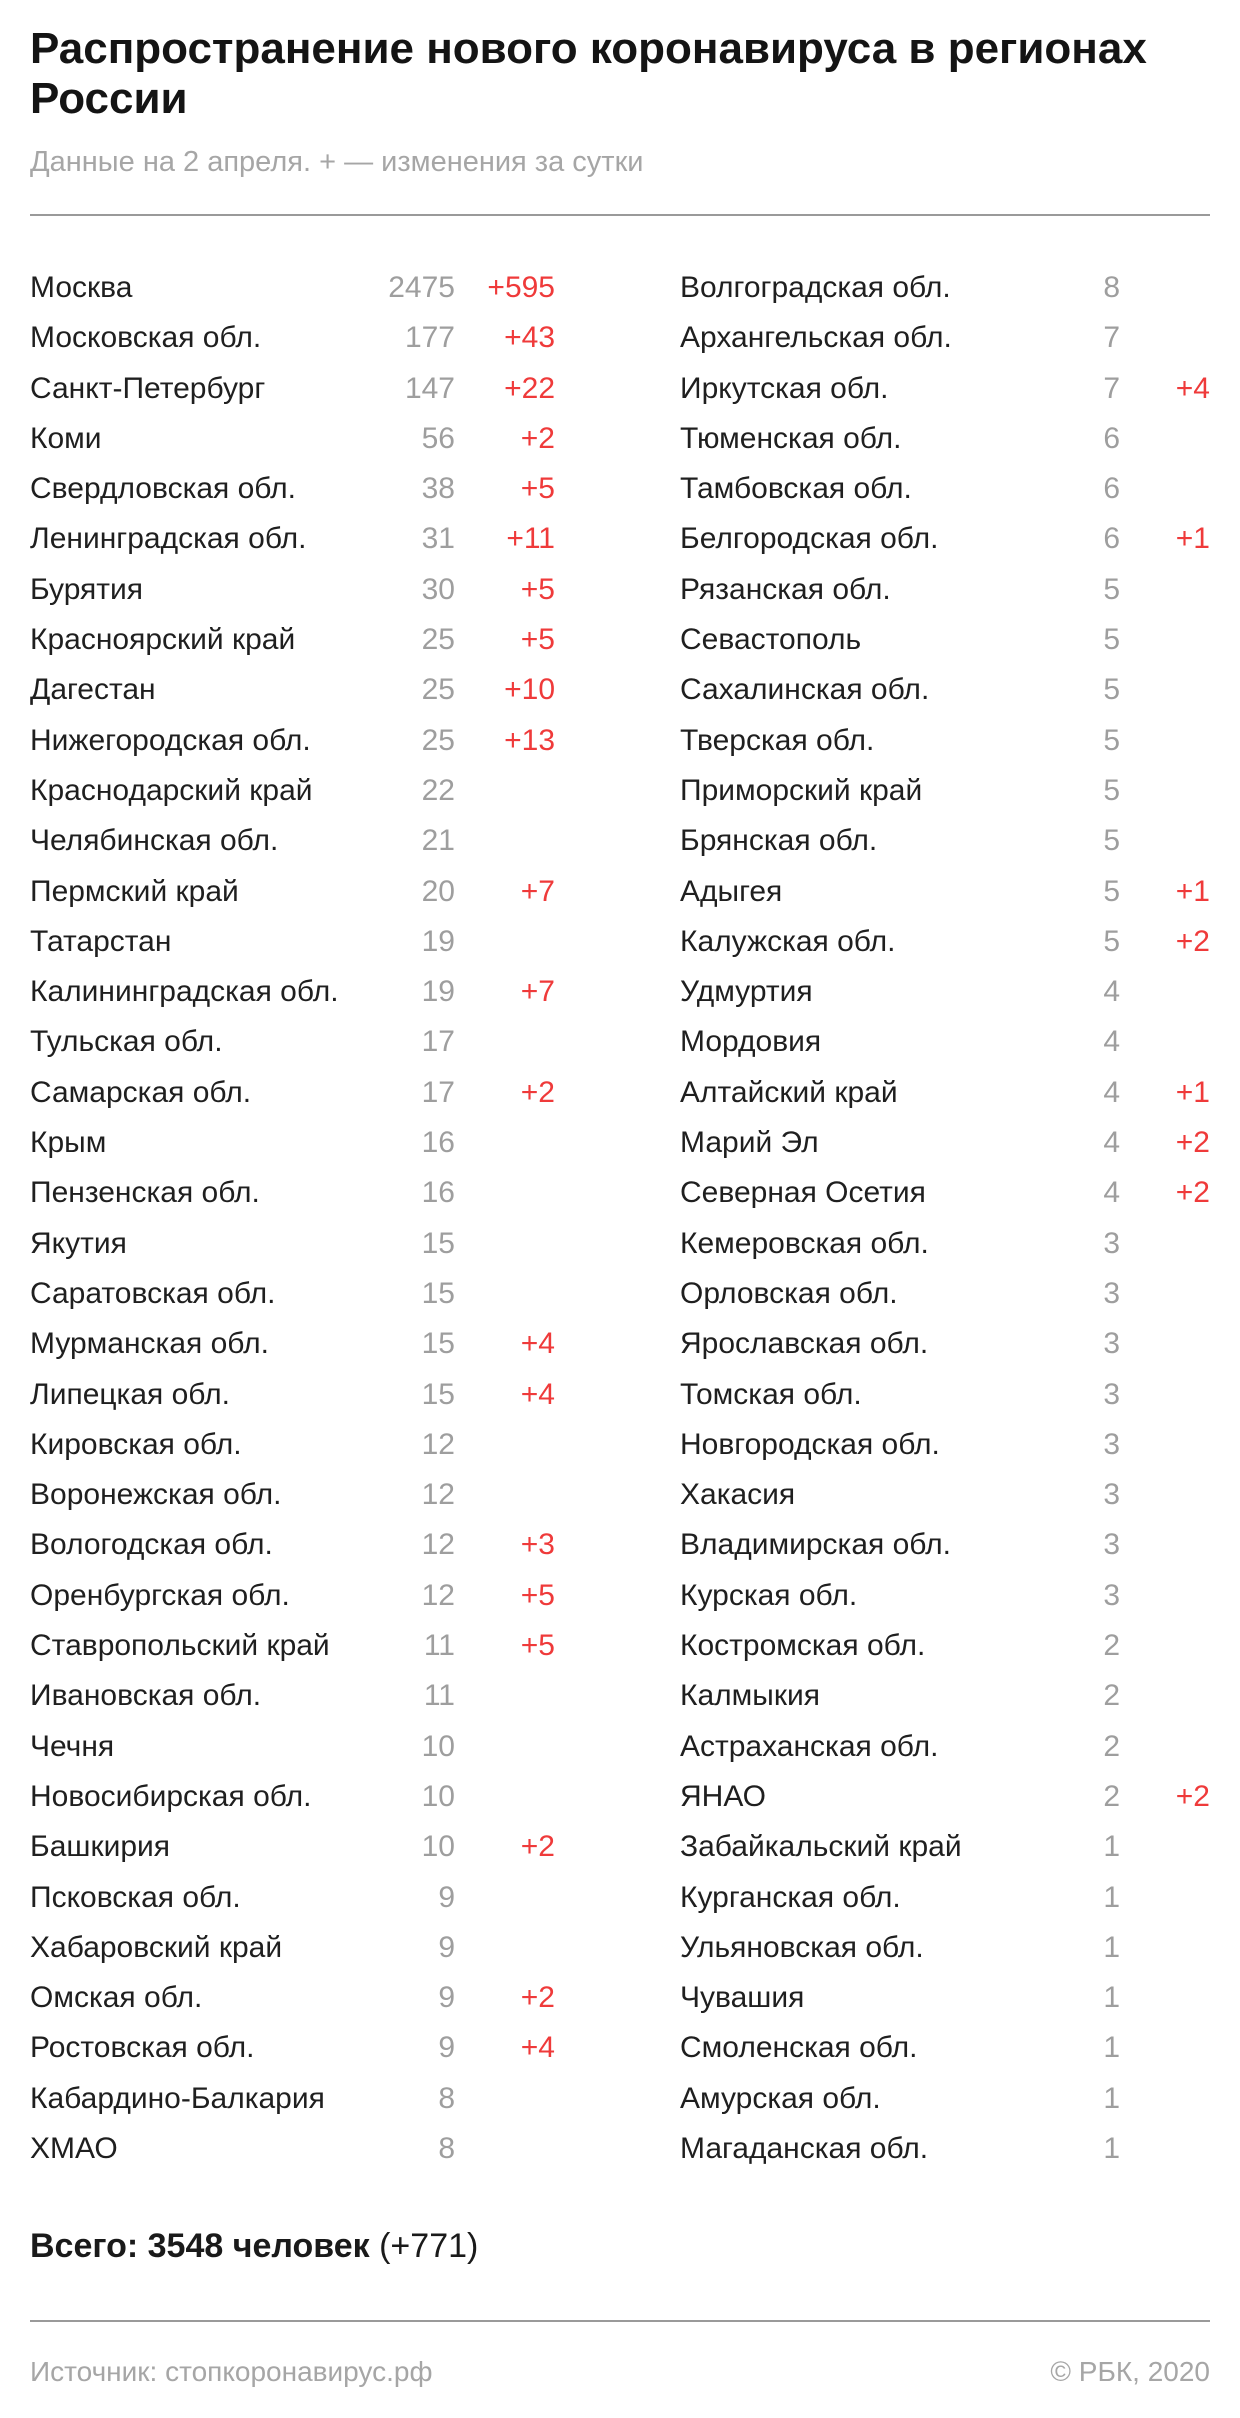 The height and width of the screenshot is (2418, 1240). What do you see at coordinates (749, 1143) in the screenshot?
I see `region-name: Марий Эл` at bounding box center [749, 1143].